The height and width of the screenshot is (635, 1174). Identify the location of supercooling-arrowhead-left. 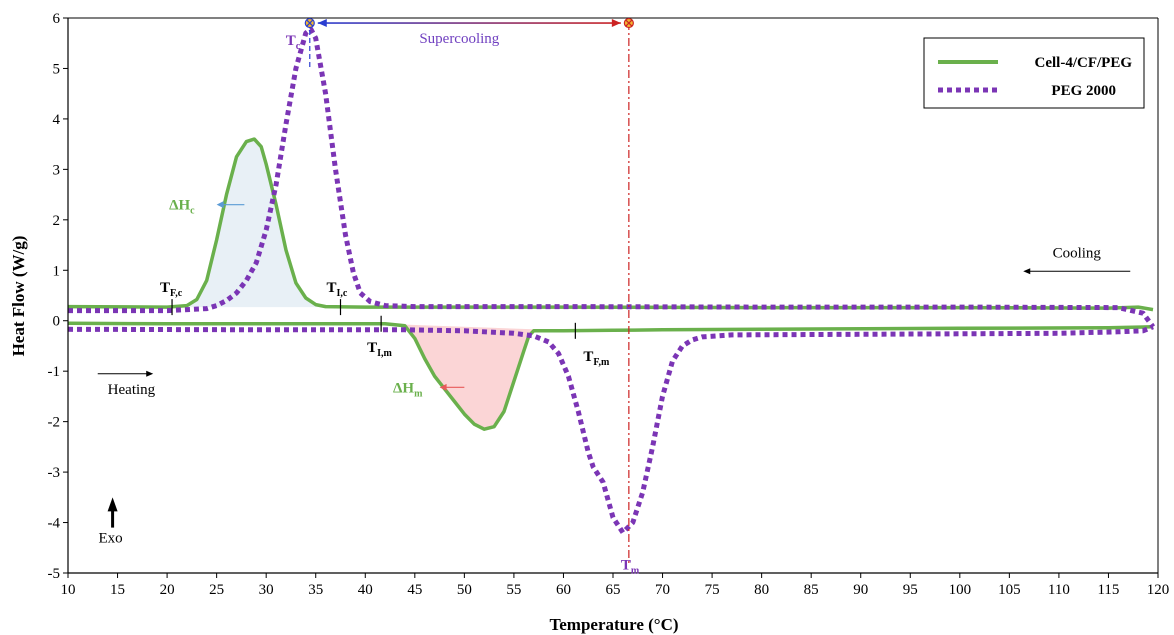
(322, 23).